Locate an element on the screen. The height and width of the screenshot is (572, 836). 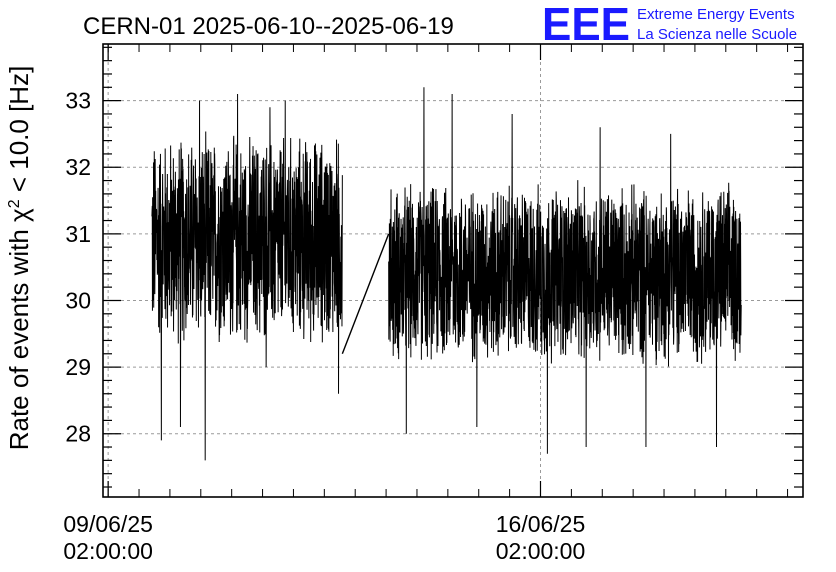
y-axis-label: Rate of events with χ2 < 10.0 [Hz] is located at coordinates (19, 258).